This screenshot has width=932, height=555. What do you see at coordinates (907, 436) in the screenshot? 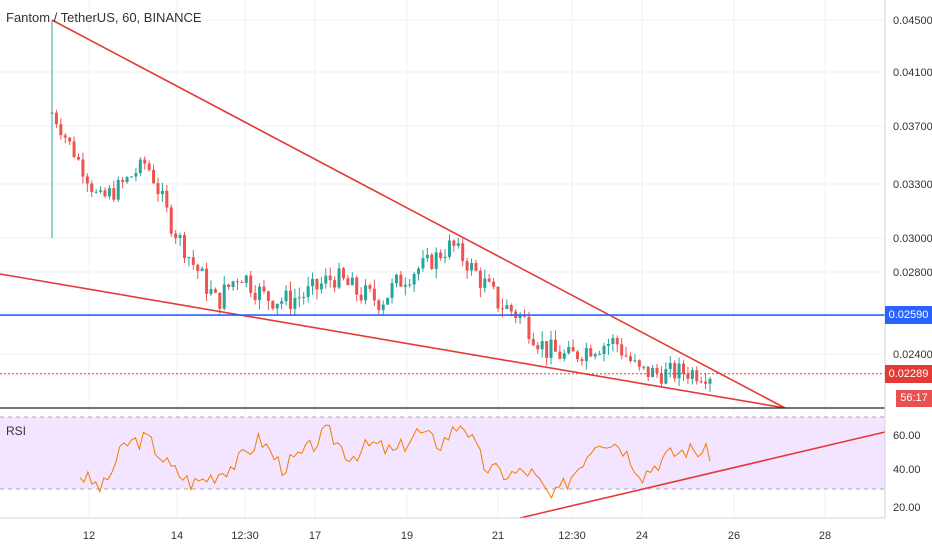
I see `rsi-tick-label: 60.00` at bounding box center [907, 436].